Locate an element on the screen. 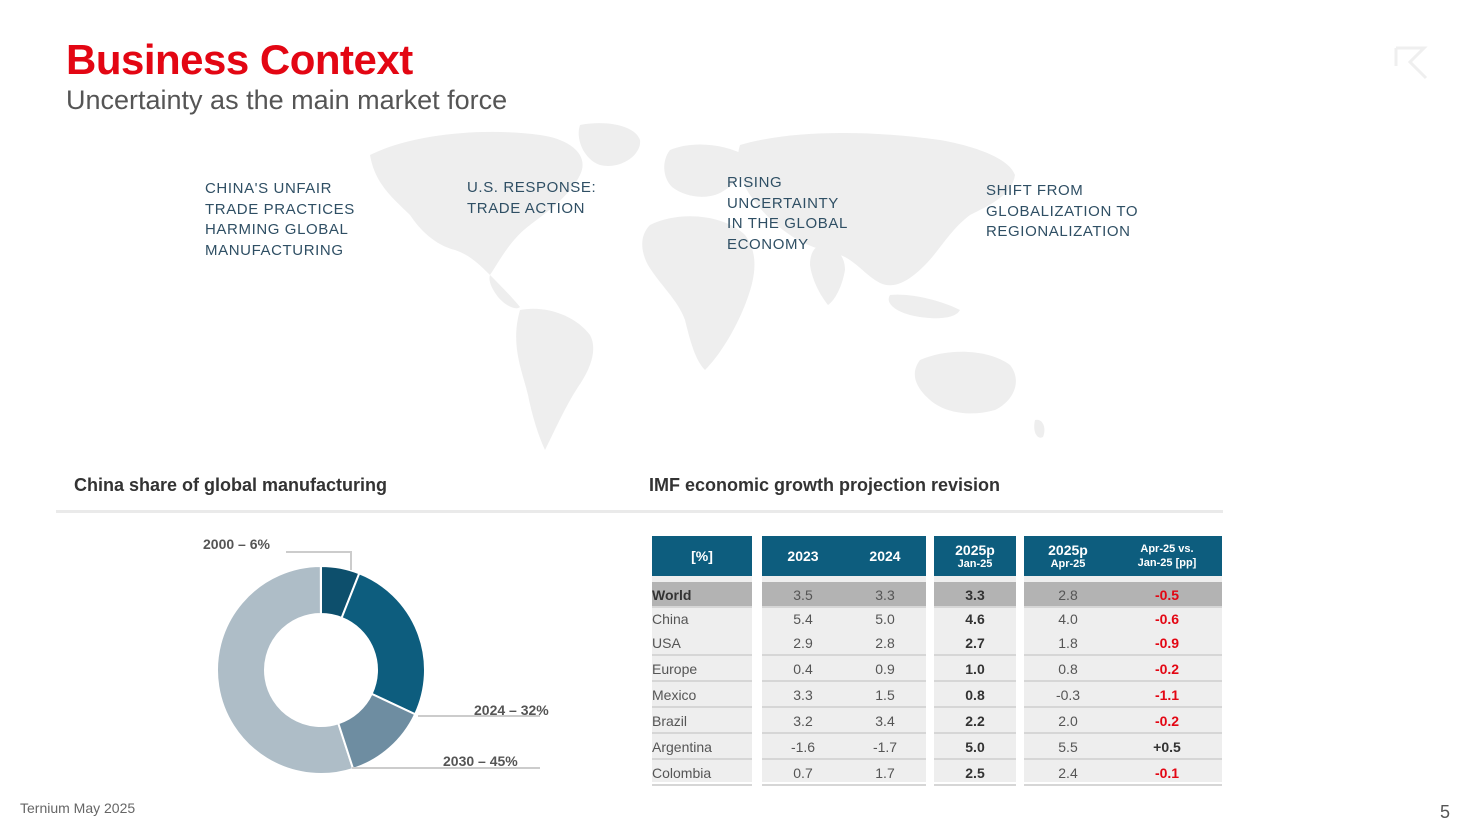 The height and width of the screenshot is (833, 1474). col-header-2023-text: 2023 is located at coordinates (803, 556).